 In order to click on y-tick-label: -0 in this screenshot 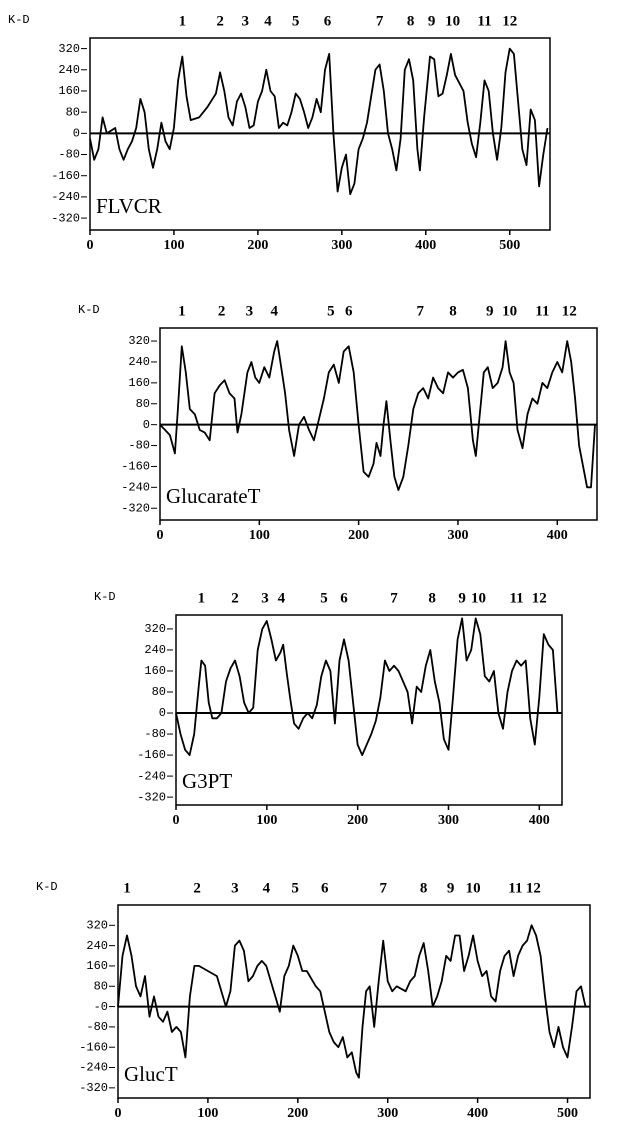, I will do `click(101, 1007)`.